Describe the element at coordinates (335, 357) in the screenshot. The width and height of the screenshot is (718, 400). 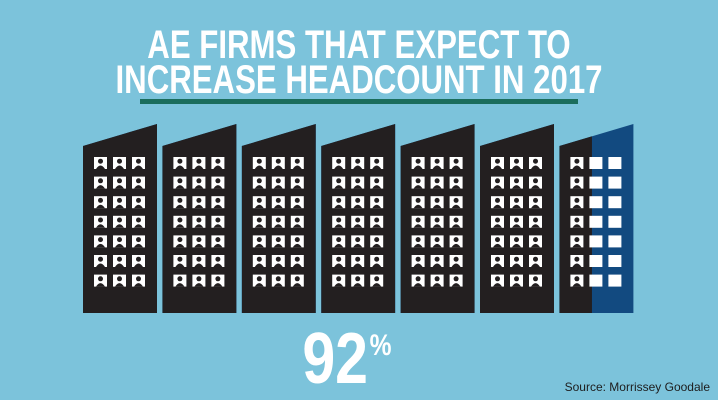
I see `value-label: 92` at that location.